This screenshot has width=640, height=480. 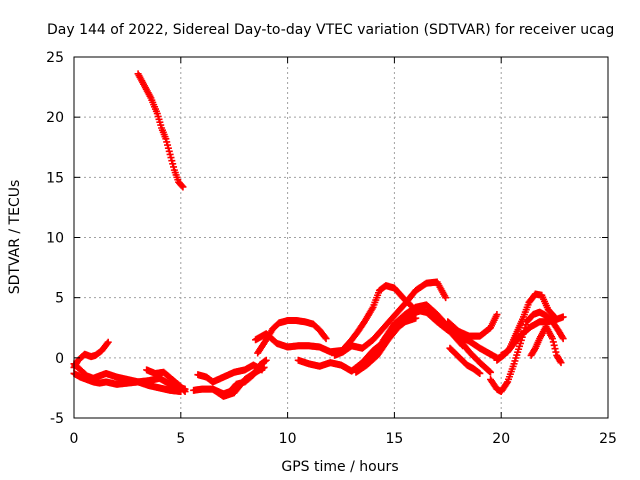 I want to click on x-tick-label: 0, so click(x=74, y=439).